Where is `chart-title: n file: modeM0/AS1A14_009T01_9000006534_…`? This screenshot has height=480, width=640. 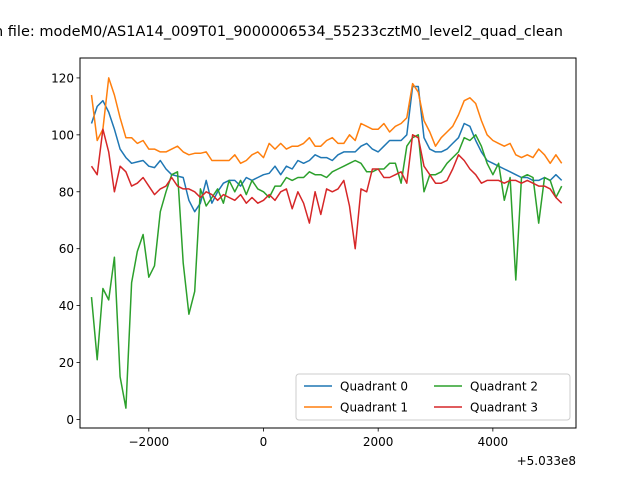 chart-title: n file: modeM0/AS1A14_009T01_9000006534_… is located at coordinates (281, 32).